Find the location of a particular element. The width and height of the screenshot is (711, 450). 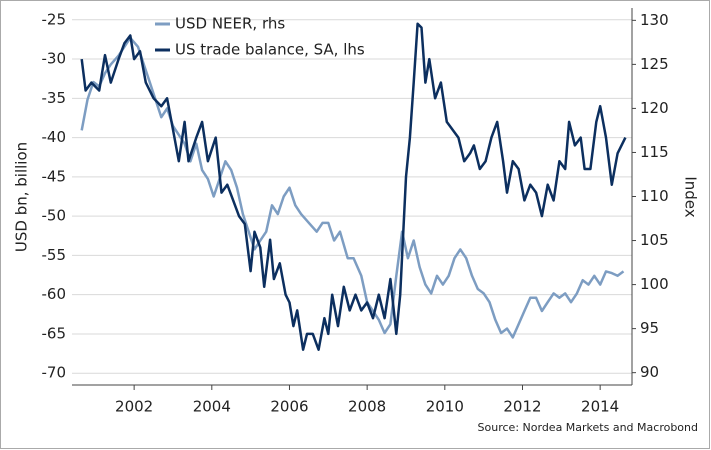

y2-tick-label: 110 is located at coordinates (654, 196).